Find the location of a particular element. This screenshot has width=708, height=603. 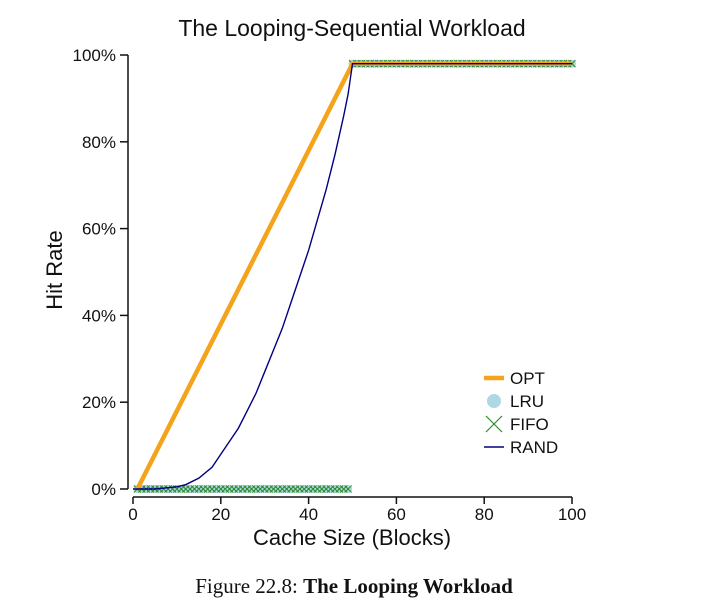

legend-item-fifo: FIFO is located at coordinates (517, 424).